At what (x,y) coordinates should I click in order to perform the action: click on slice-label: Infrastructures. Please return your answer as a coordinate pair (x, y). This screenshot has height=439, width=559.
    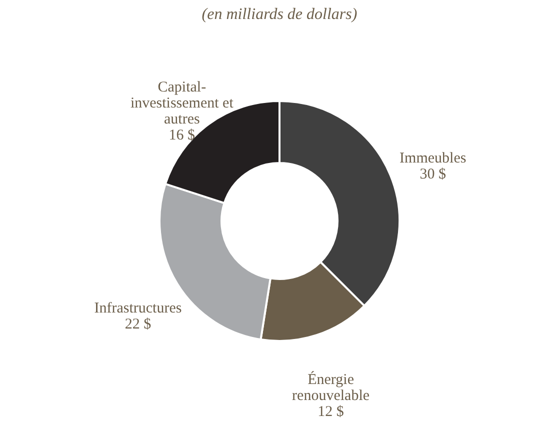
    Looking at the image, I should click on (138, 308).